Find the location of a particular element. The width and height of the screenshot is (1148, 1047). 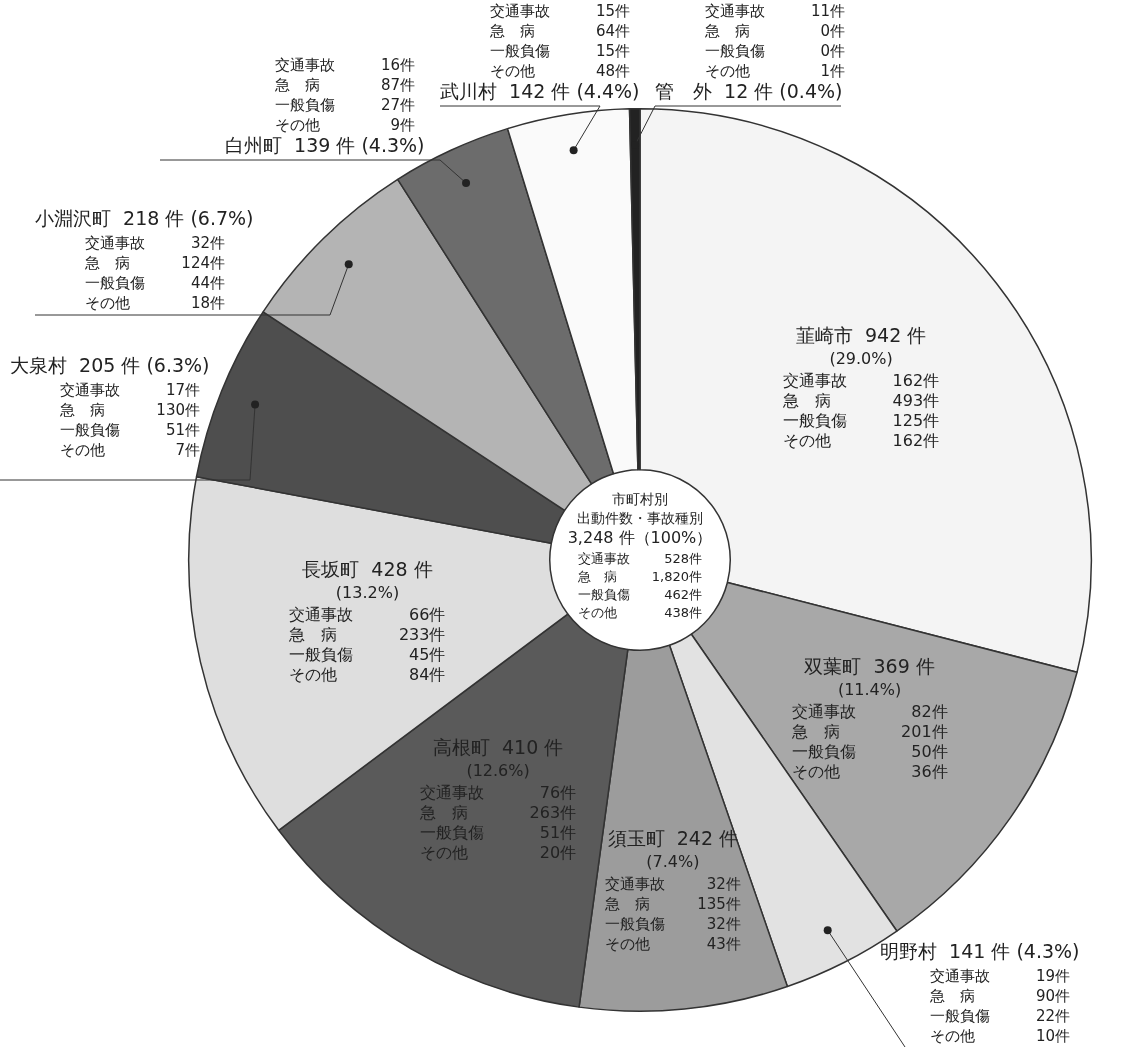

text: その他 9件 is located at coordinates (345, 125).